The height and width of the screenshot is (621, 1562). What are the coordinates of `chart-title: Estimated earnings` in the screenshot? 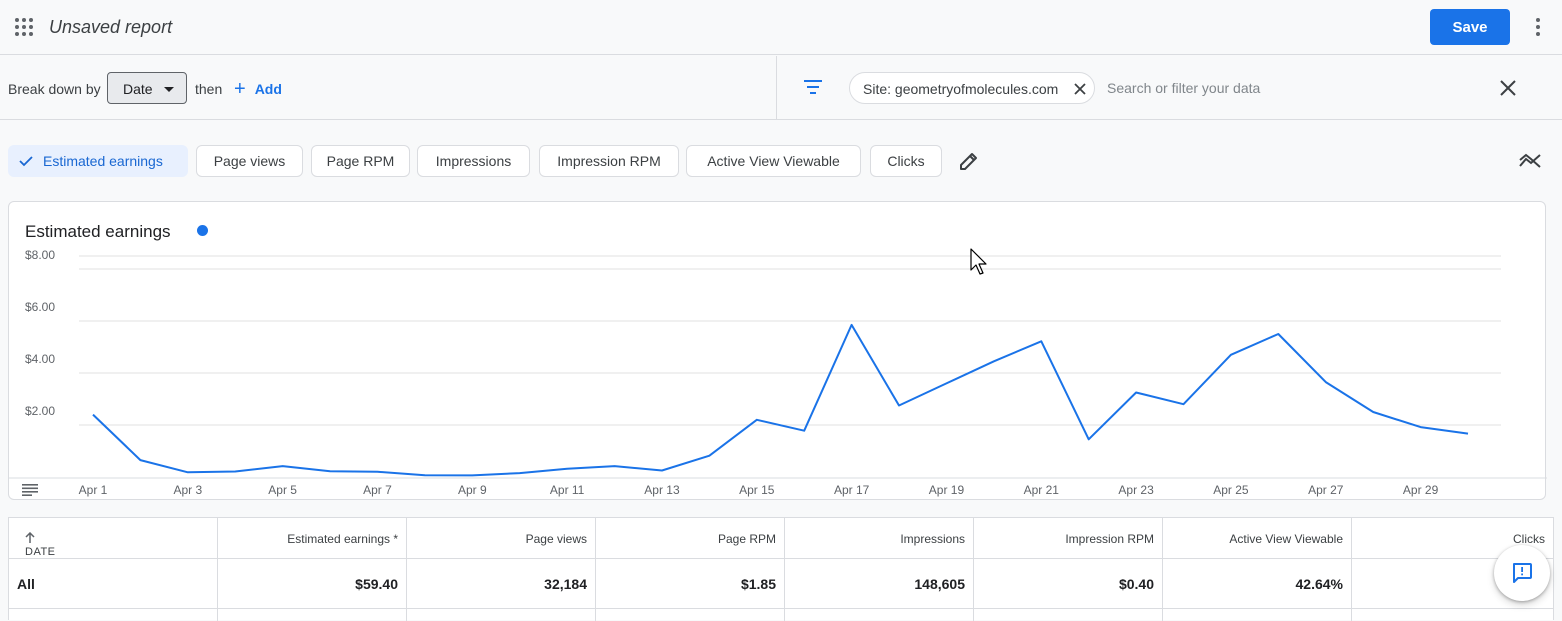 It's located at (98, 231).